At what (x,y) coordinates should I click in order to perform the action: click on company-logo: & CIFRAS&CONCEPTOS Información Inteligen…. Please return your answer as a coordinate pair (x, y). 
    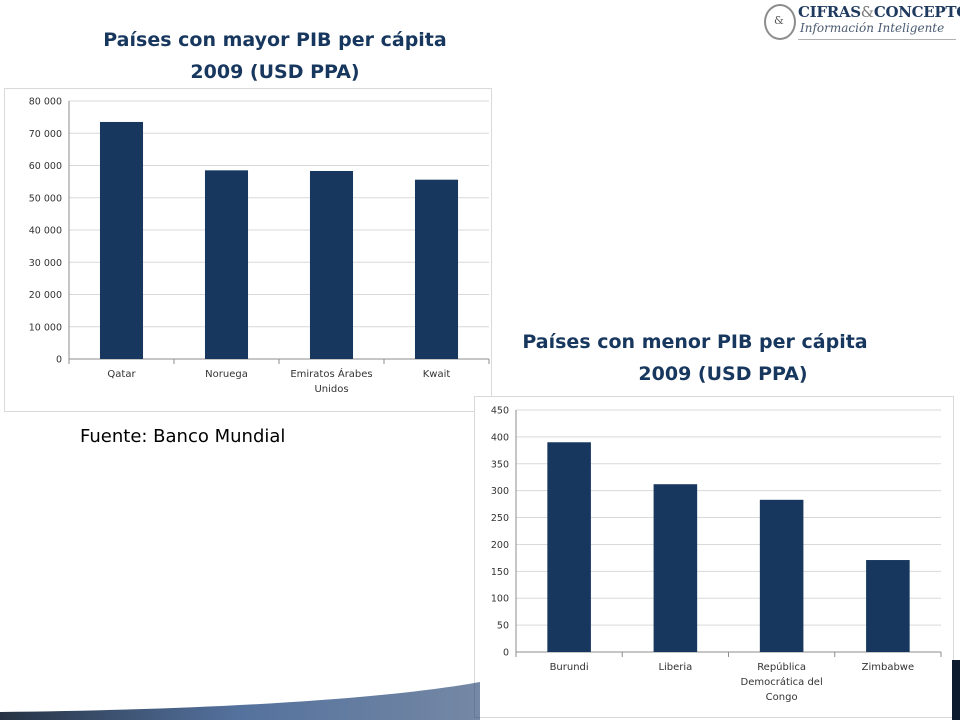
    Looking at the image, I should click on (860, 22).